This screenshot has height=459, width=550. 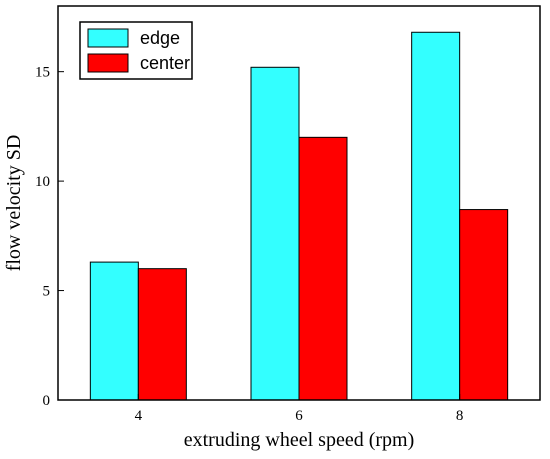 What do you see at coordinates (136, 50) in the screenshot?
I see `legend: edge center` at bounding box center [136, 50].